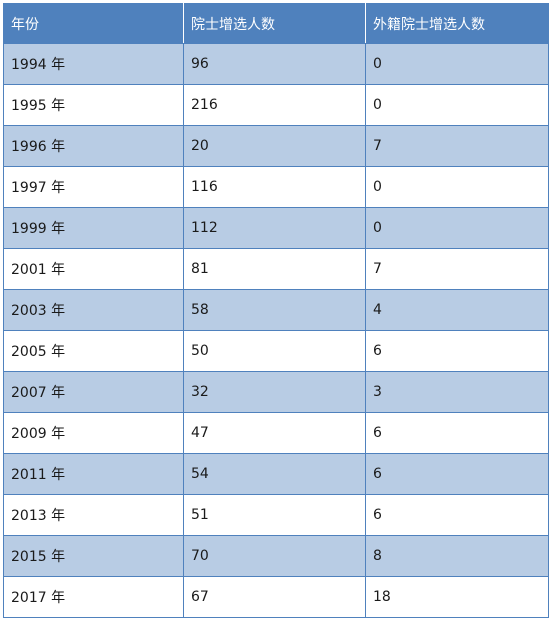 This screenshot has height=620, width=550. I want to click on cell-year: 1996 年, so click(93, 146).